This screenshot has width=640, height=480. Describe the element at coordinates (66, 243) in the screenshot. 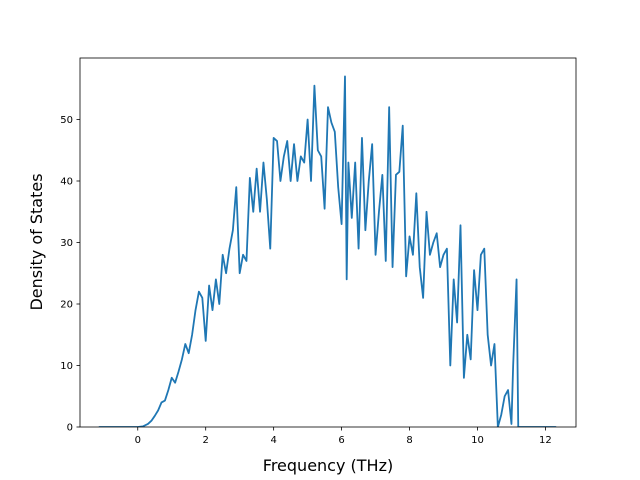

I see `y-tick-label: 30` at that location.